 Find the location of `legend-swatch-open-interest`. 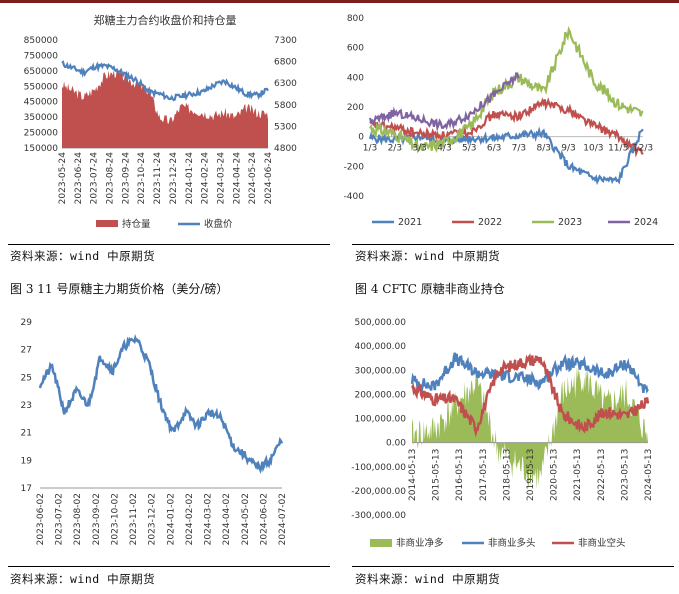

legend-swatch-open-interest is located at coordinates (107, 223).